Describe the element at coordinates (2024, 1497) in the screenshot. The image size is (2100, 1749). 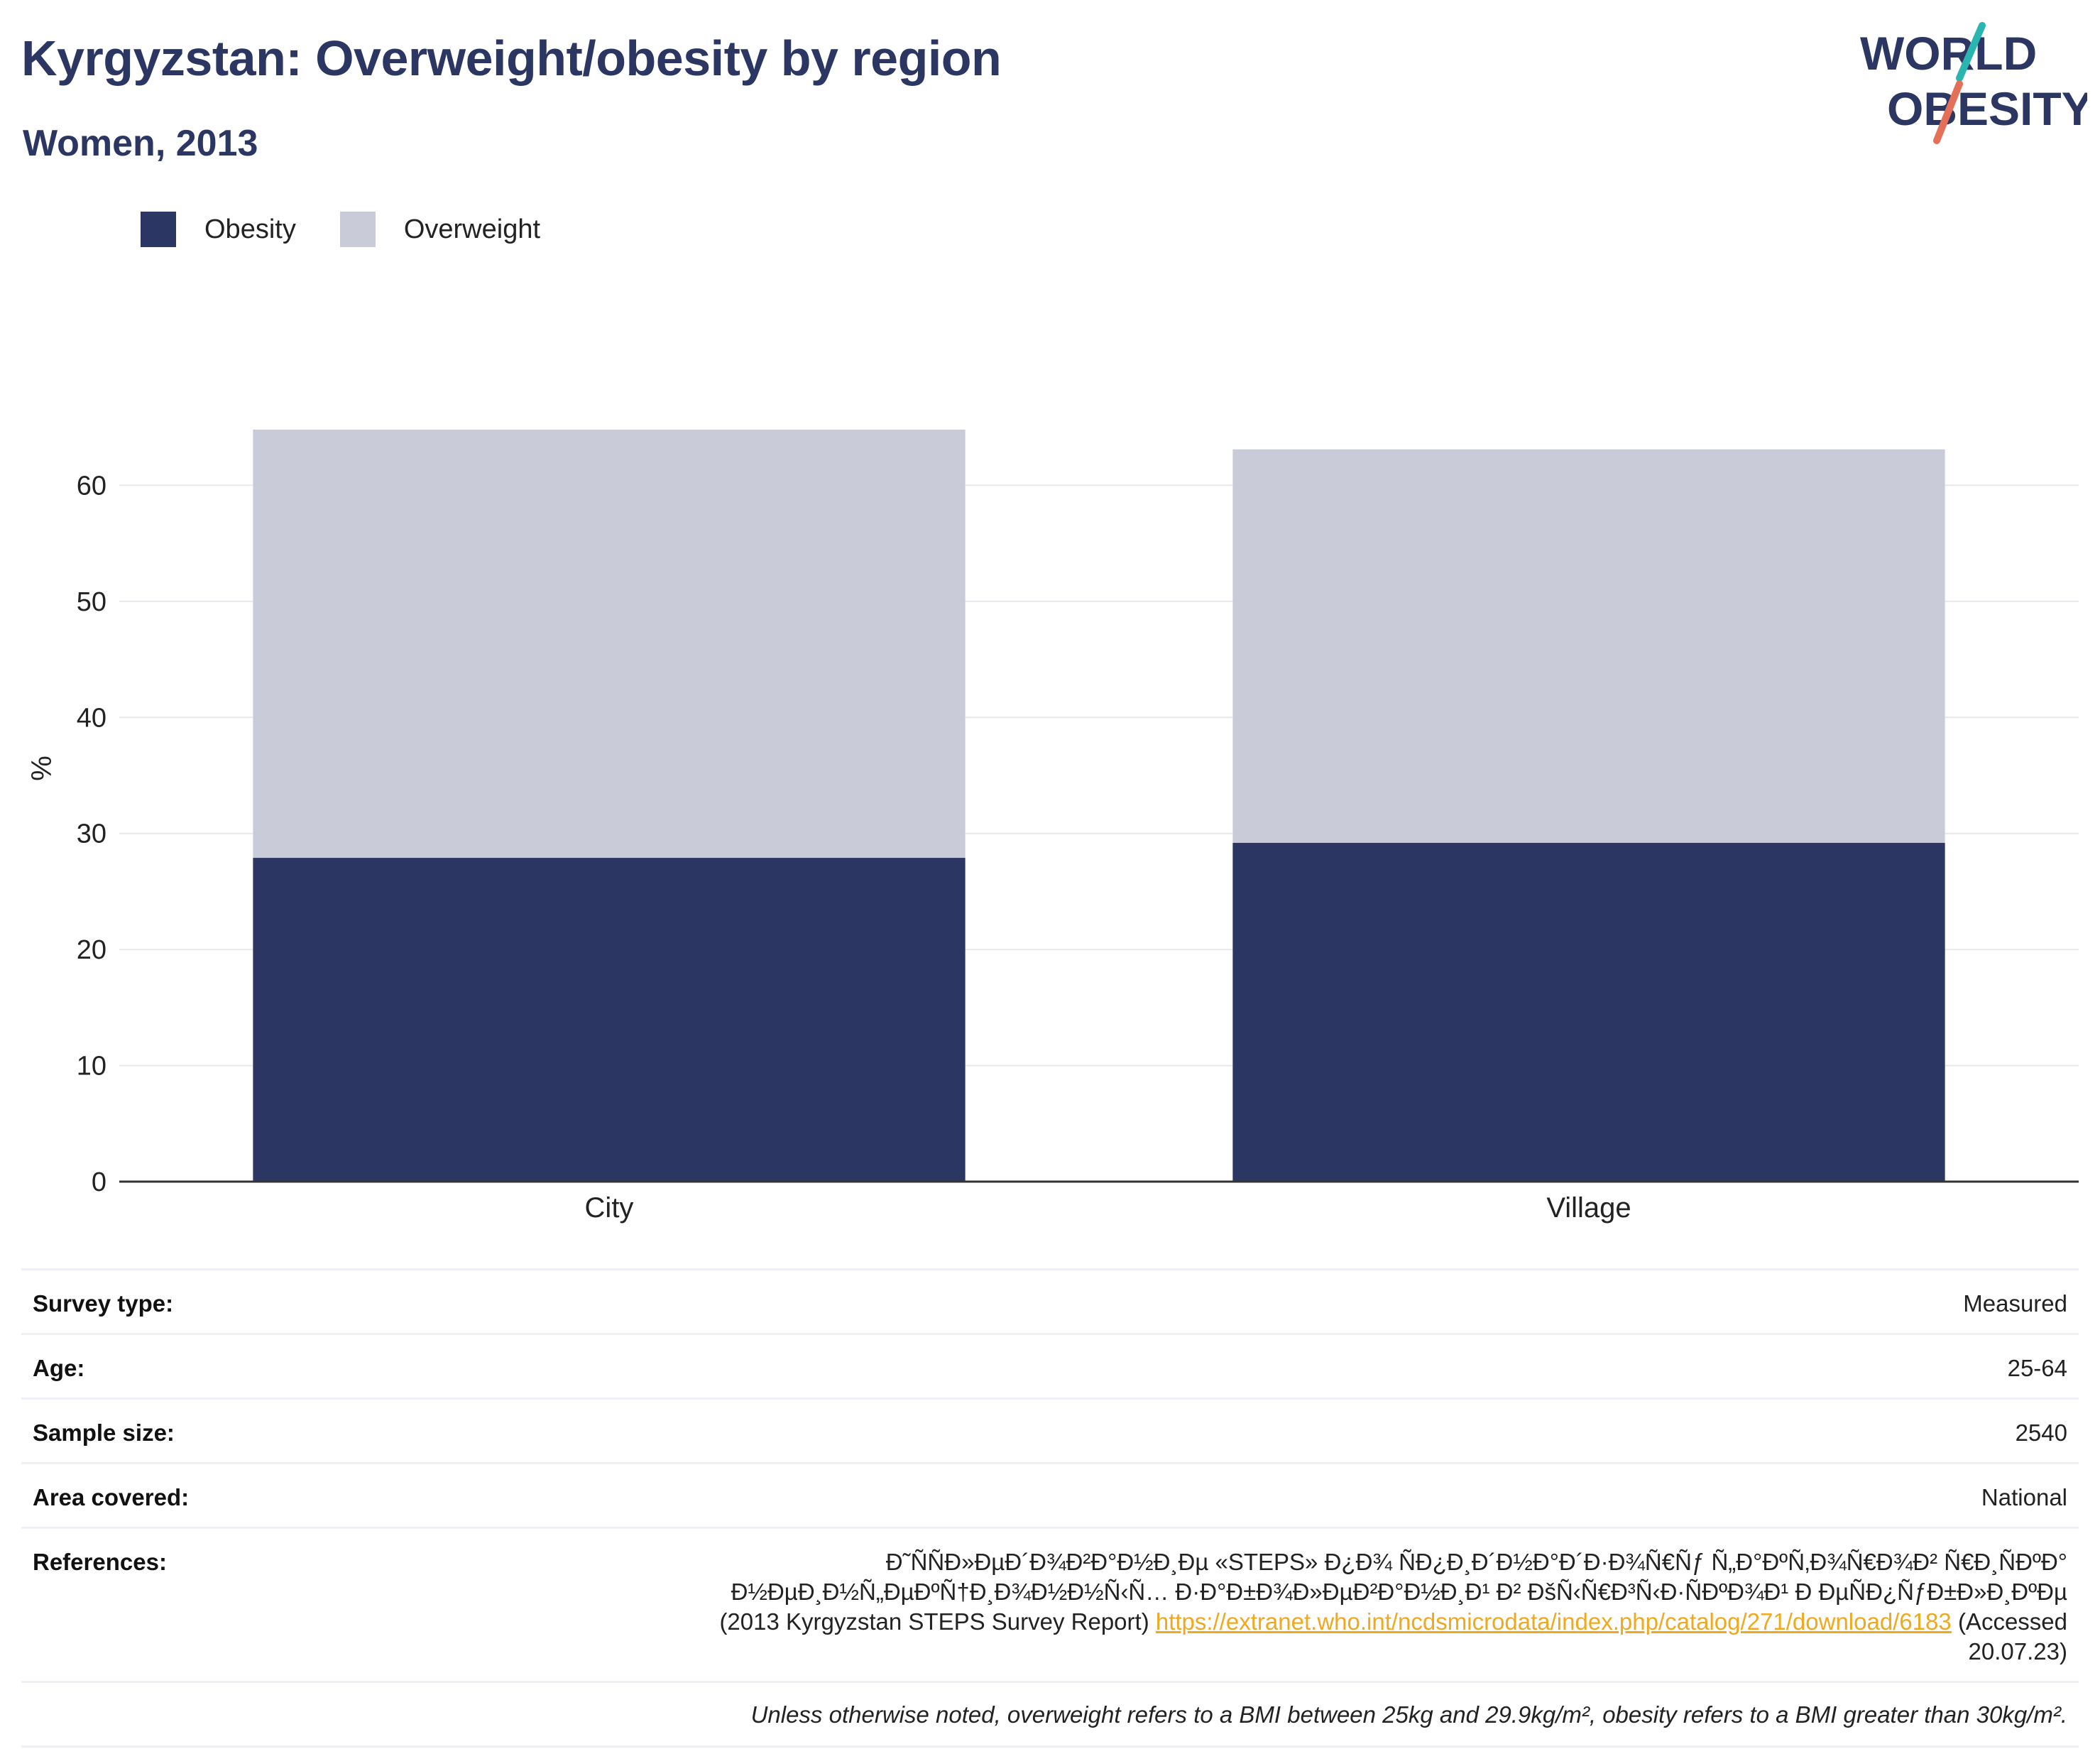
I see `meta-value: National` at that location.